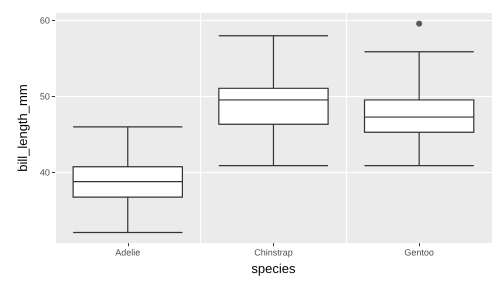 This screenshot has width=504, height=288. What do you see at coordinates (273, 253) in the screenshot?
I see `x-tick-label: Chinstrap` at bounding box center [273, 253].